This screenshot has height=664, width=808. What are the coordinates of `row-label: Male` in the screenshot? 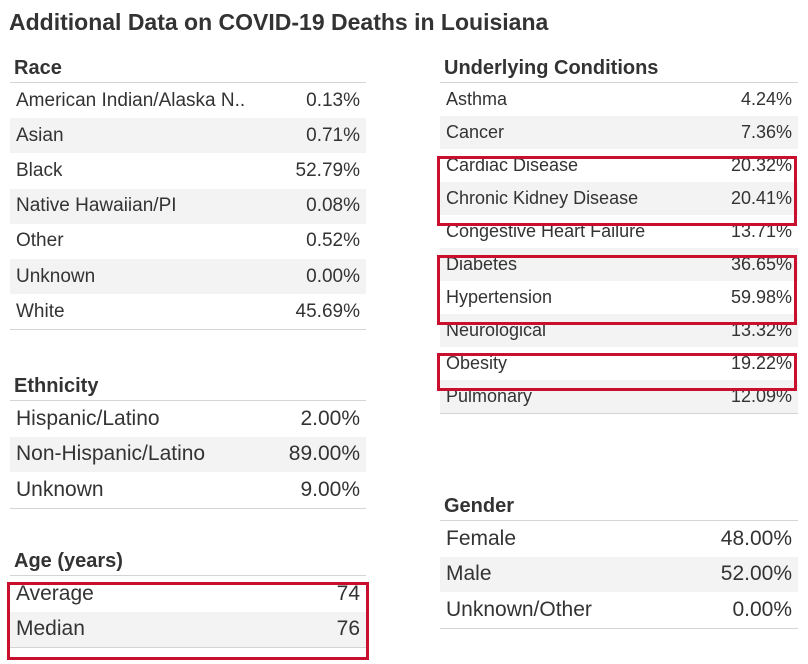 It's located at (469, 574).